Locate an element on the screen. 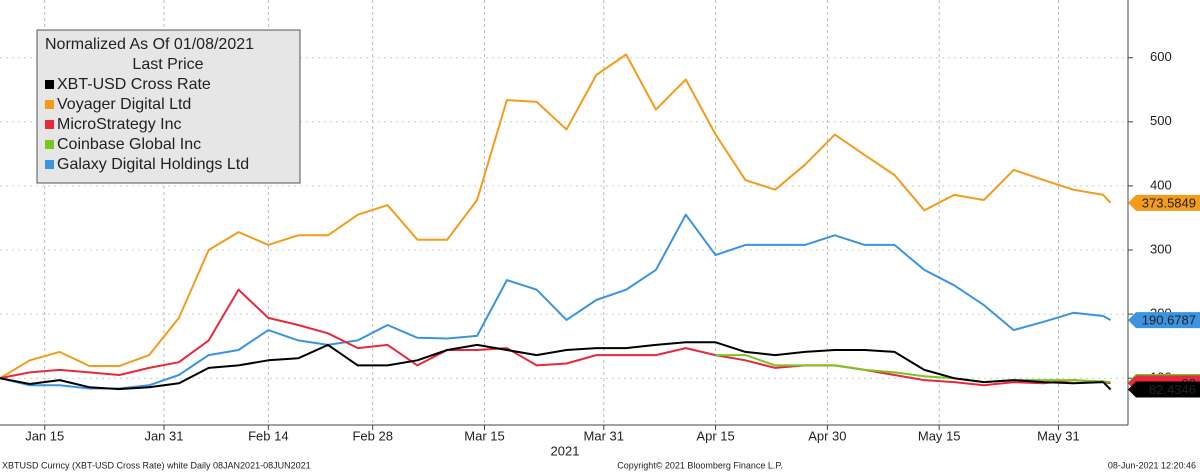  x-tick-label: Mar 15 is located at coordinates (484, 435).